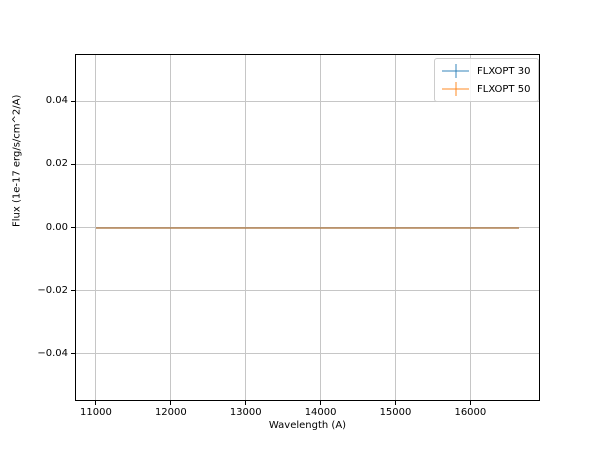  I want to click on x-tick-label: 15000, so click(395, 412).